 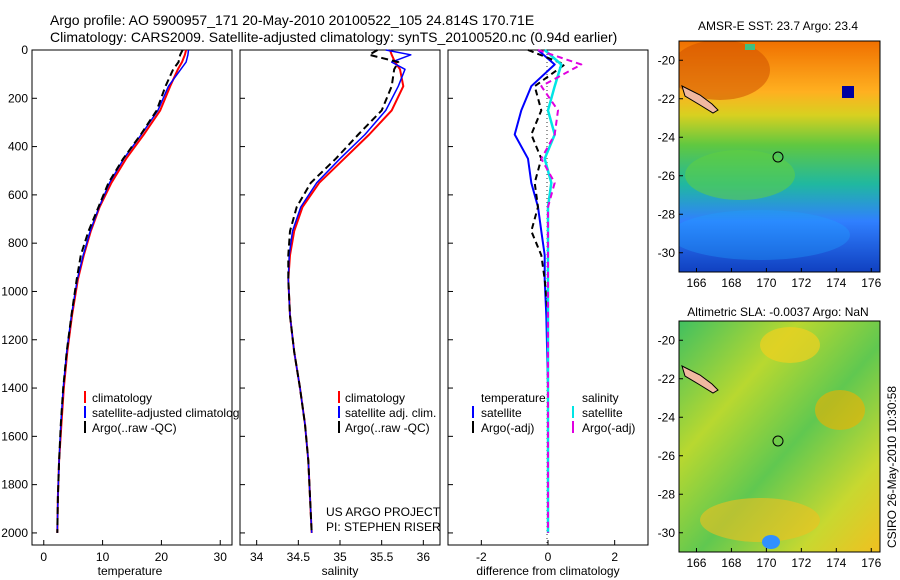 What do you see at coordinates (14, 340) in the screenshot?
I see `y-tick-label: 1200` at bounding box center [14, 340].